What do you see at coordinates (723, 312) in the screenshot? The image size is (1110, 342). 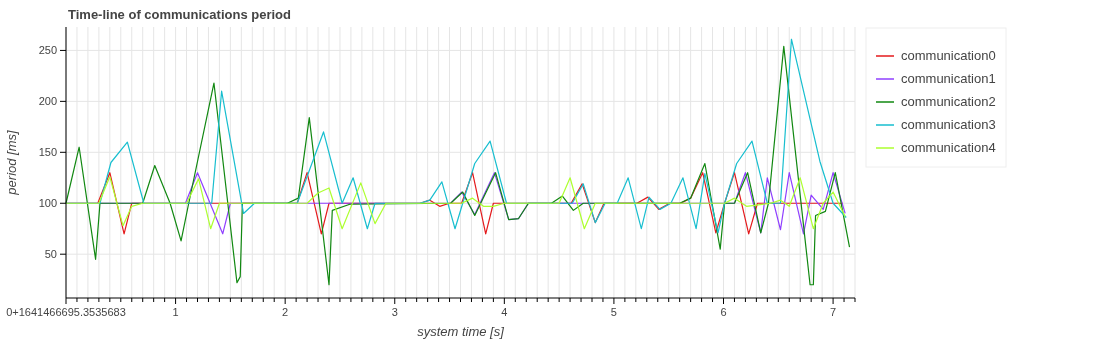 I see `x-tick-label: 6` at bounding box center [723, 312].